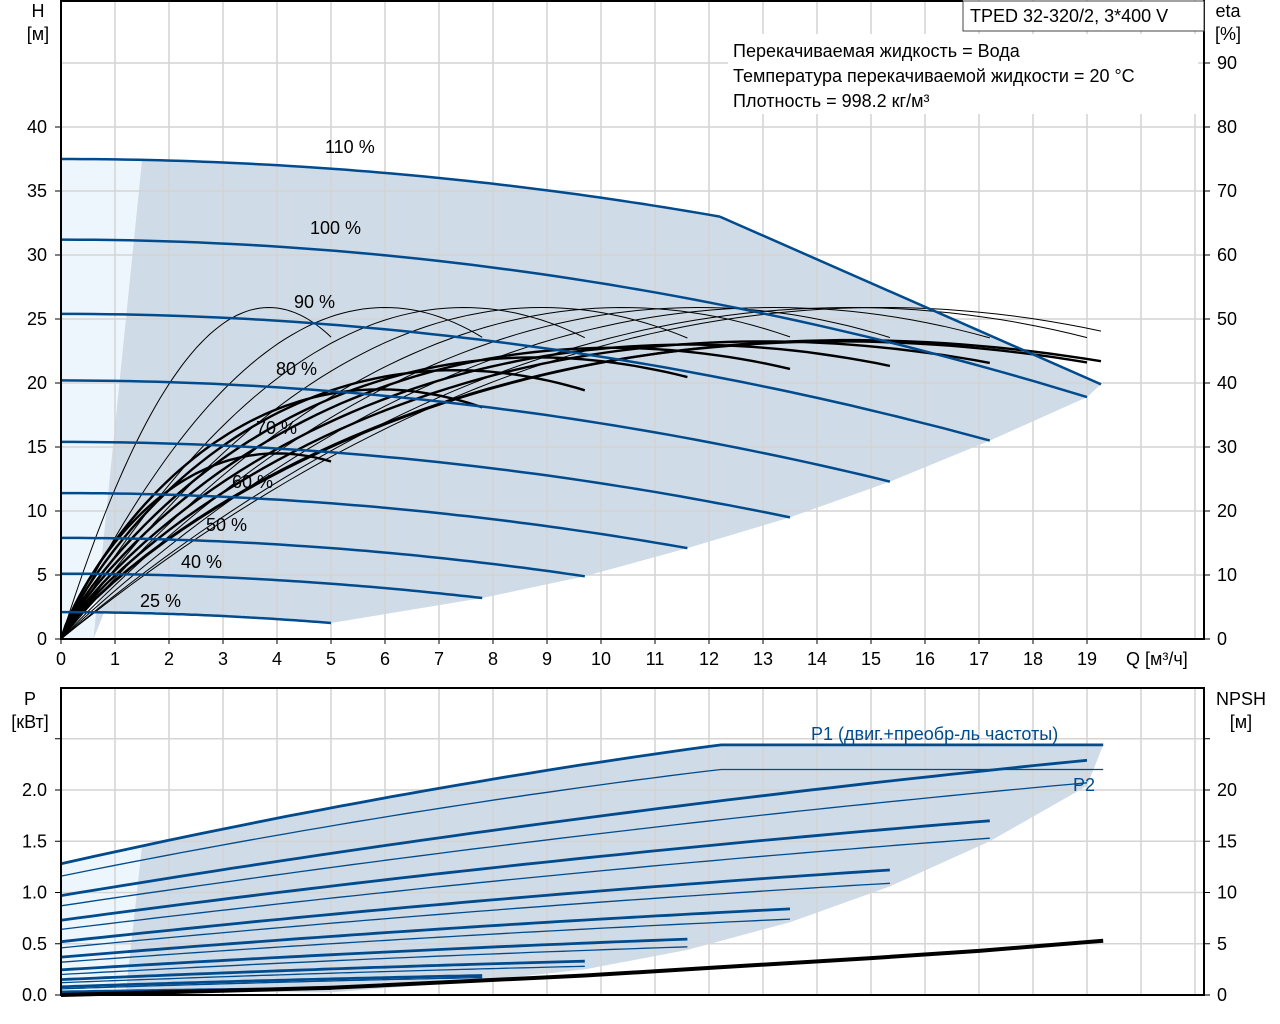 Image resolution: width=1280 pixels, height=1024 pixels. What do you see at coordinates (335, 228) in the screenshot?
I see `speed-label: 100 %` at bounding box center [335, 228].